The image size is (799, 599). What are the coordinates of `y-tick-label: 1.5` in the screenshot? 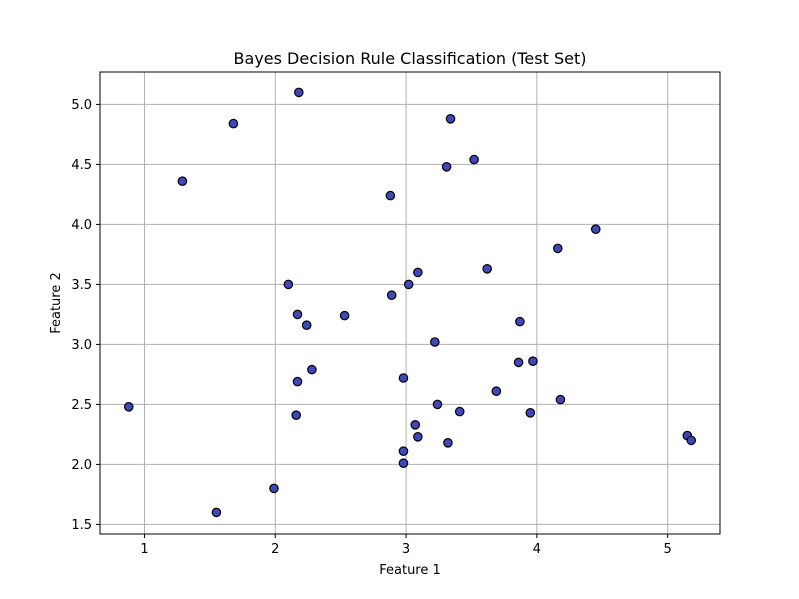 It's located at (81, 525).